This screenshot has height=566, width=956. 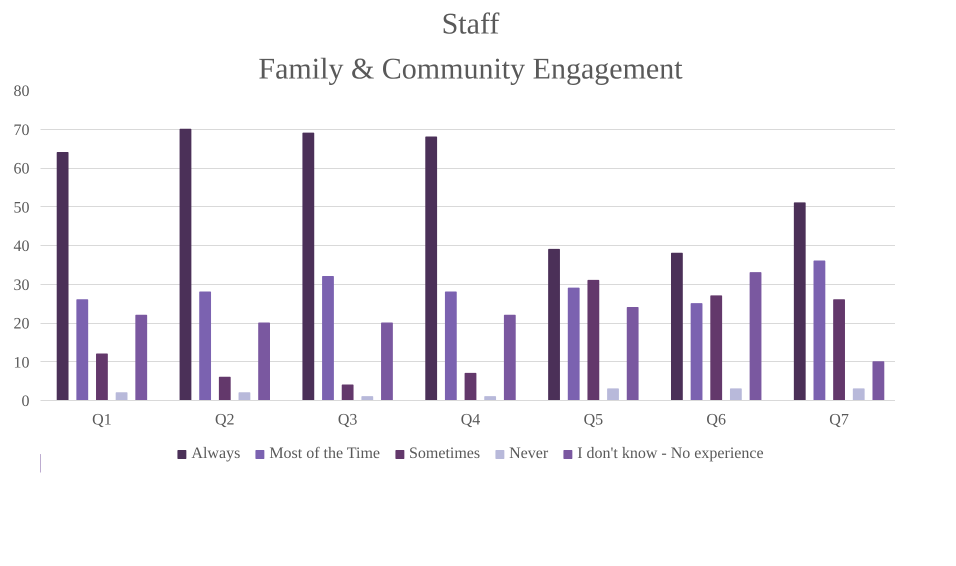 What do you see at coordinates (225, 420) in the screenshot?
I see `x-tick-label: Q2` at bounding box center [225, 420].